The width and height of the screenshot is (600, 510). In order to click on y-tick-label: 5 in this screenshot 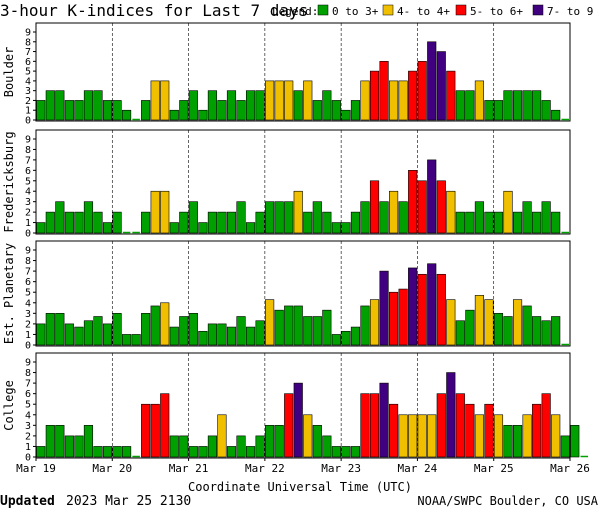, I will do `click(28, 405)`.